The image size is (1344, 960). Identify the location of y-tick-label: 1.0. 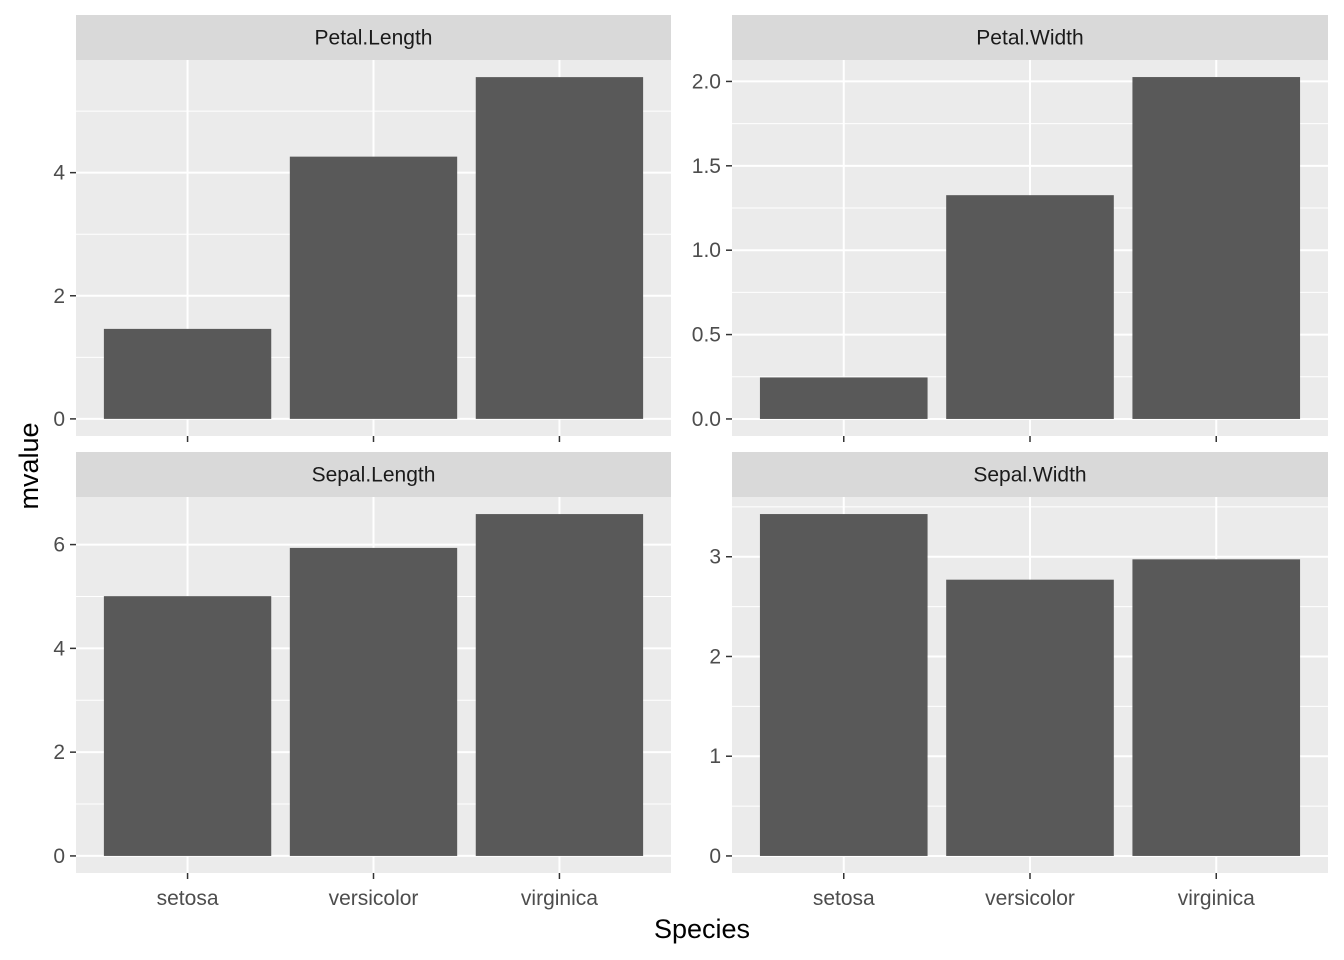
(706, 250).